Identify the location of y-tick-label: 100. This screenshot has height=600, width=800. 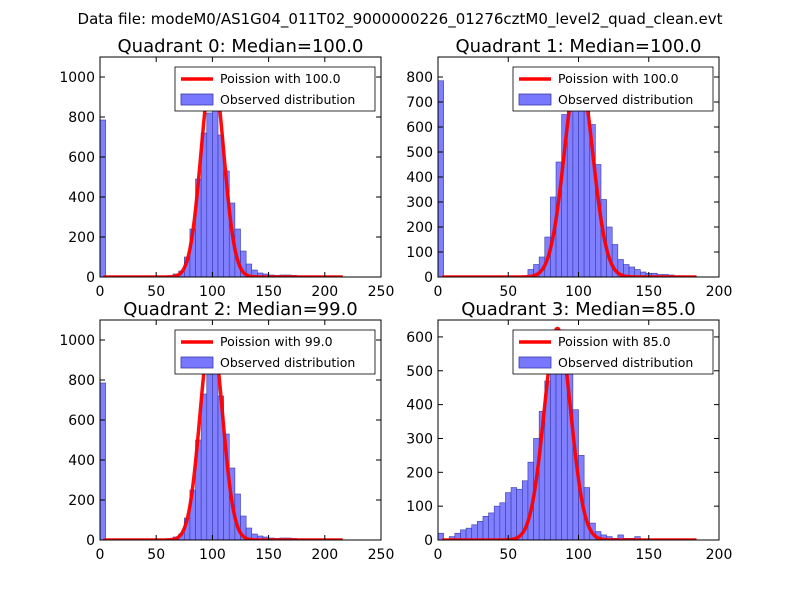
(419, 507).